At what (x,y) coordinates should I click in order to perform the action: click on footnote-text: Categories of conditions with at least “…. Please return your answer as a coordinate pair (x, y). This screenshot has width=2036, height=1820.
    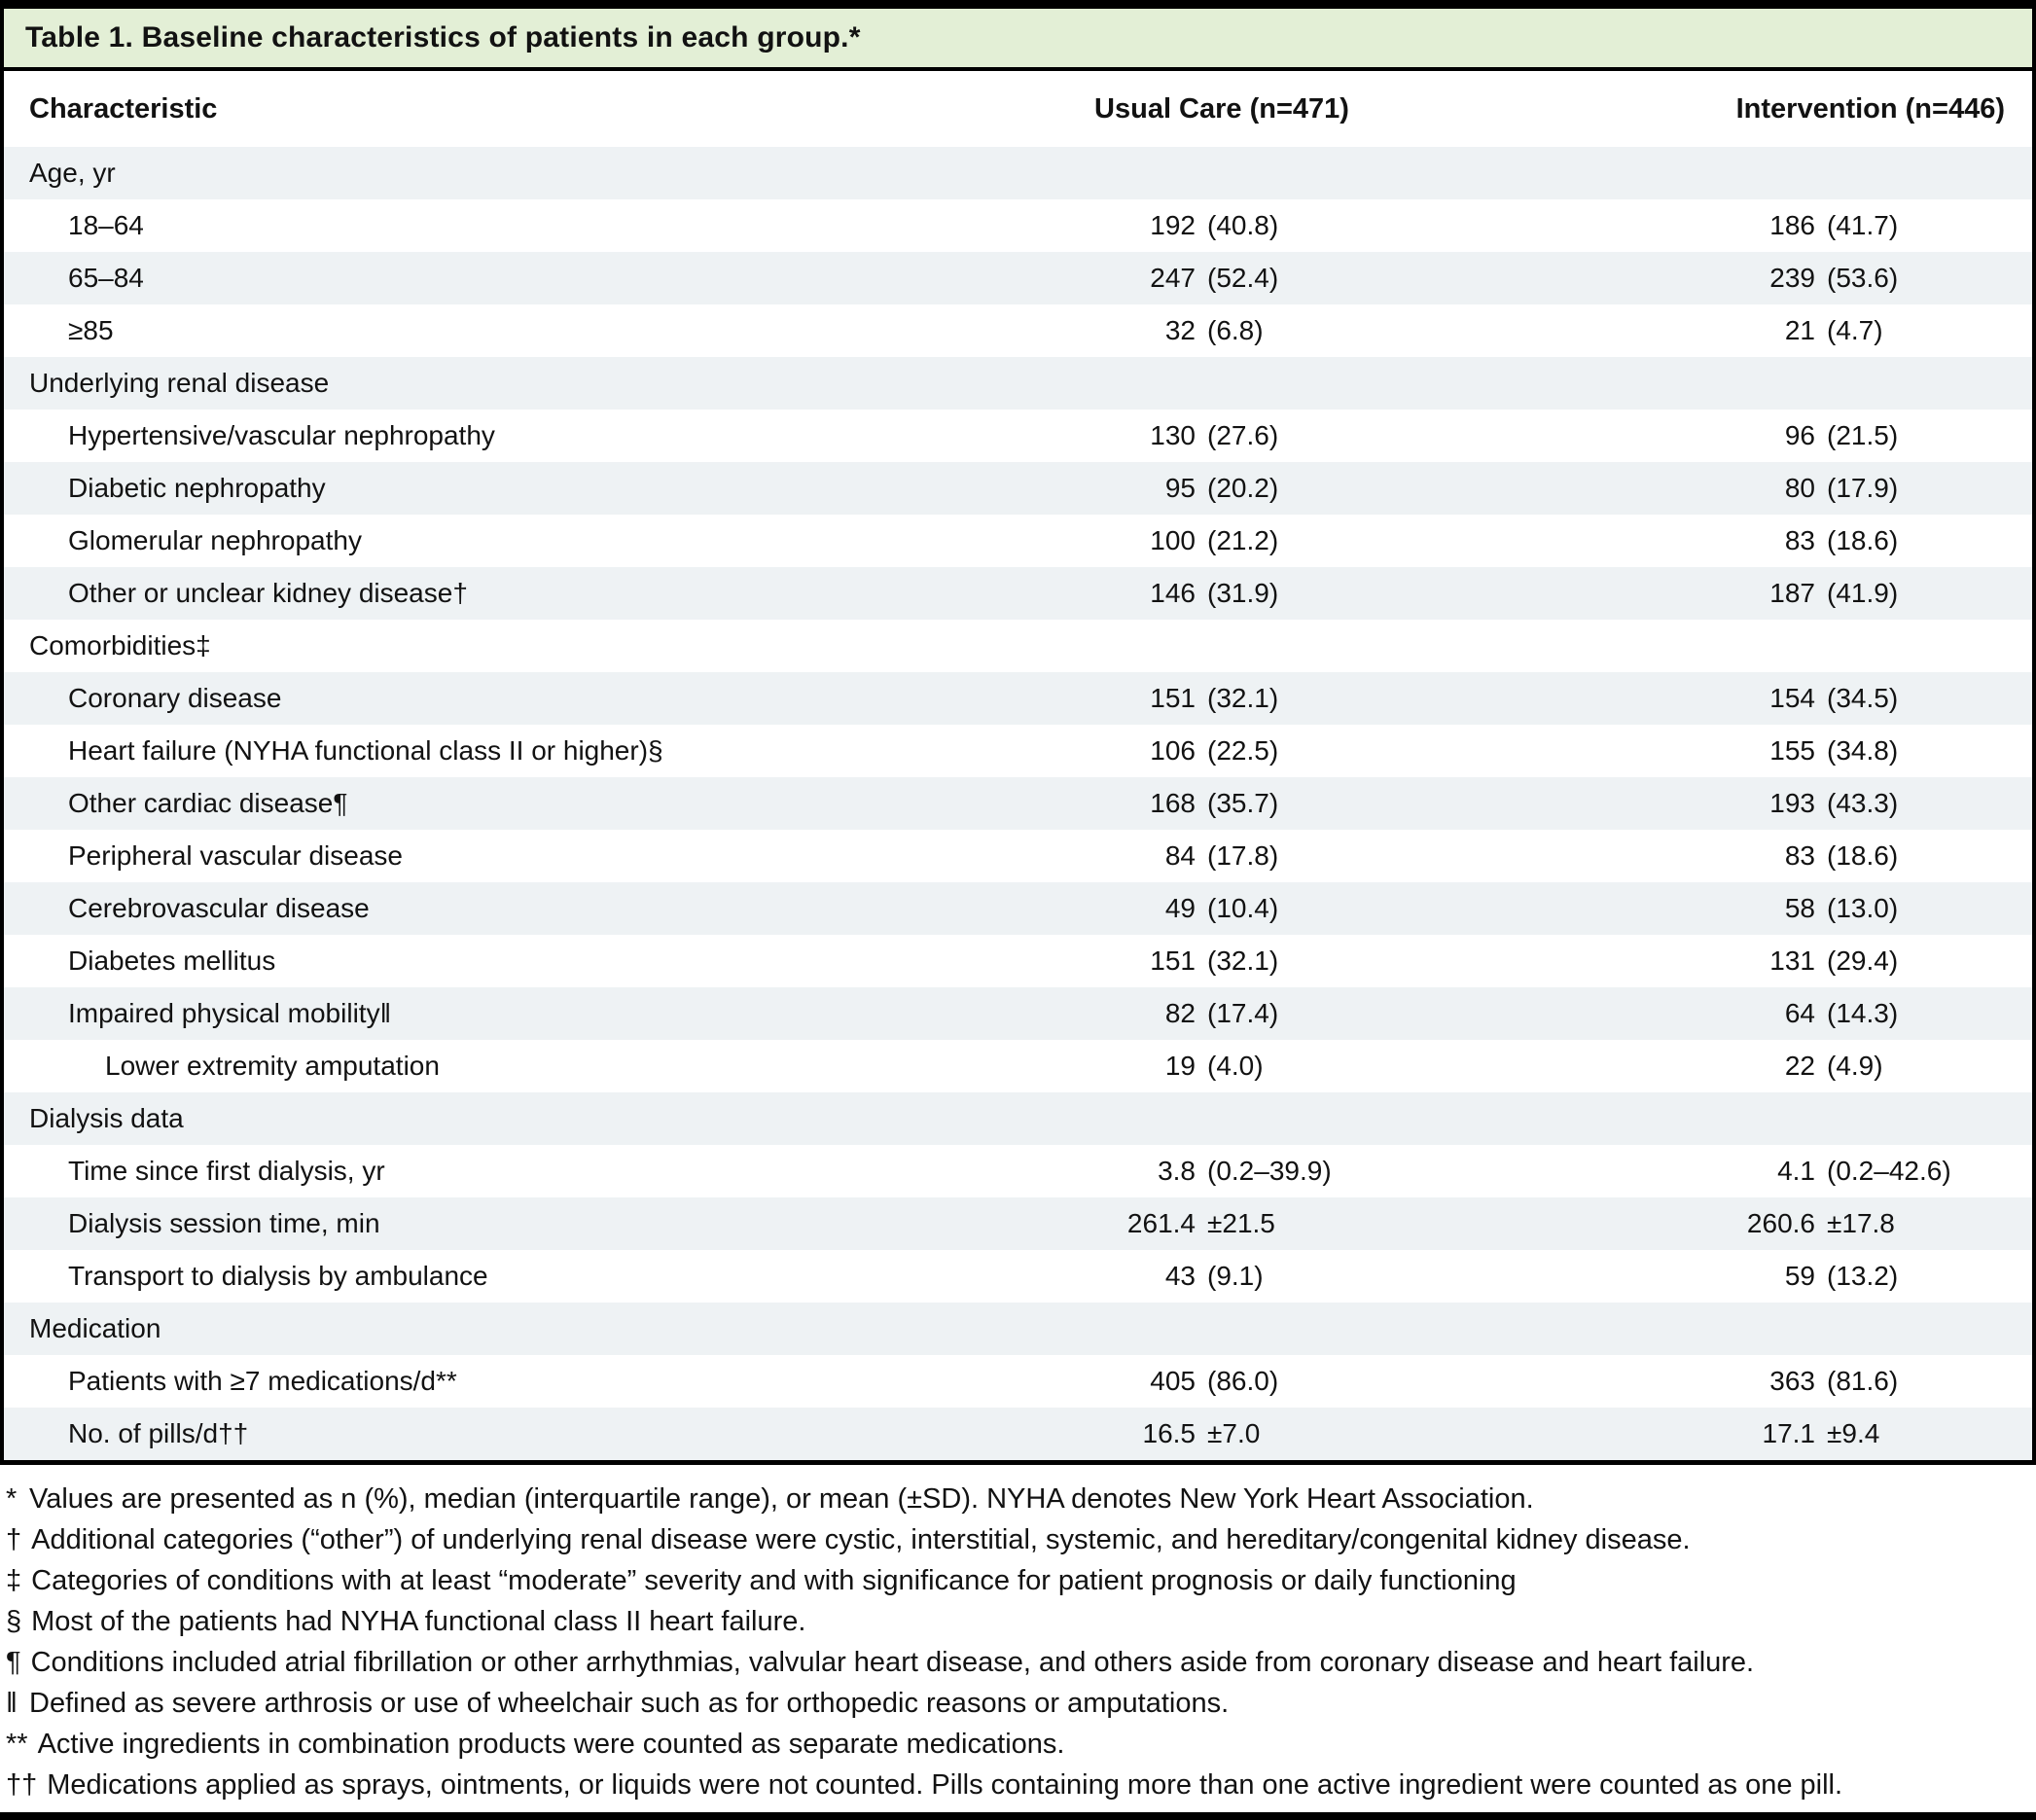
    Looking at the image, I should click on (774, 1580).